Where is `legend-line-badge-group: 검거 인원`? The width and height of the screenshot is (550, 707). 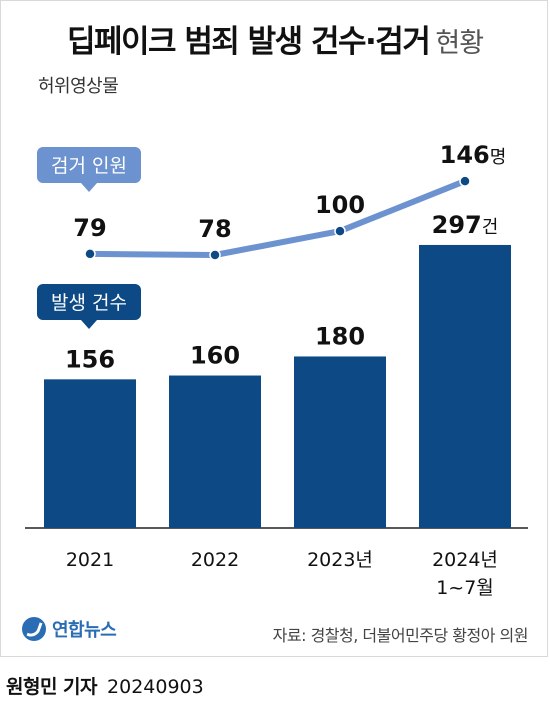
legend-line-badge-group: 검거 인원 is located at coordinates (89, 169).